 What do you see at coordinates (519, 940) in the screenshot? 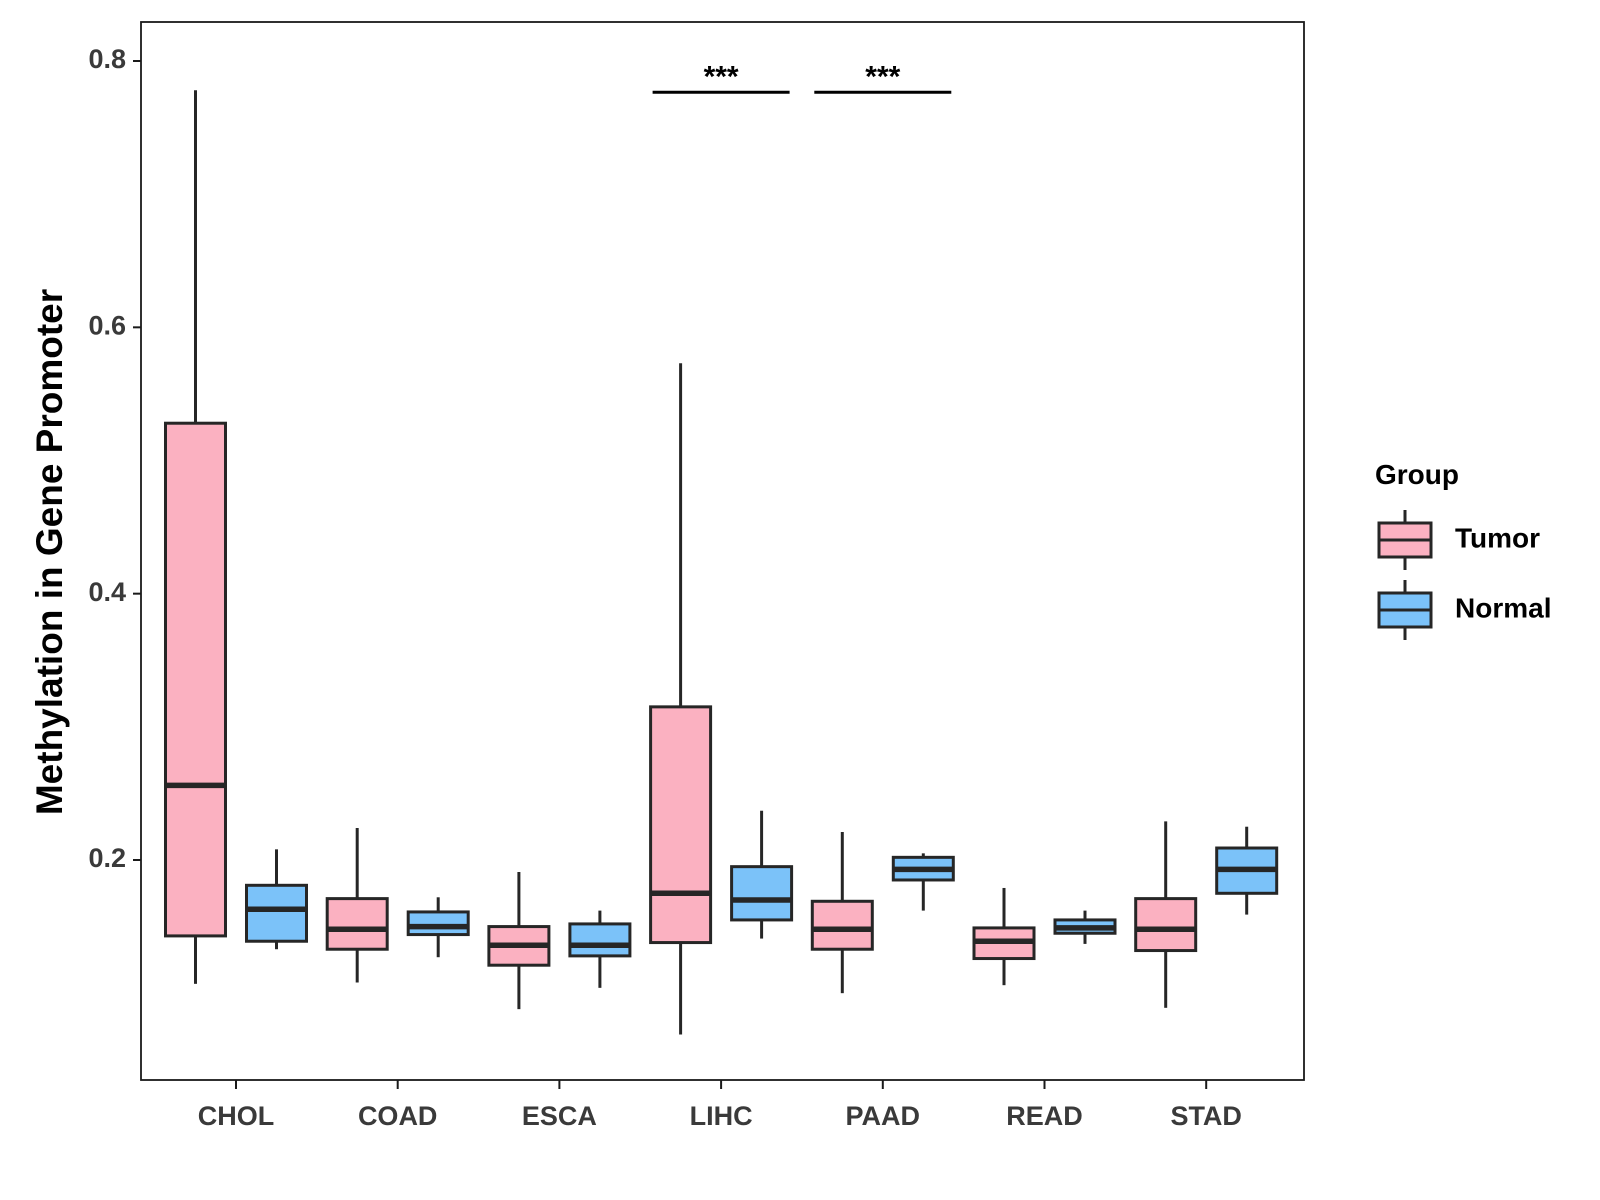
I see `box-tumor-esca` at bounding box center [519, 940].